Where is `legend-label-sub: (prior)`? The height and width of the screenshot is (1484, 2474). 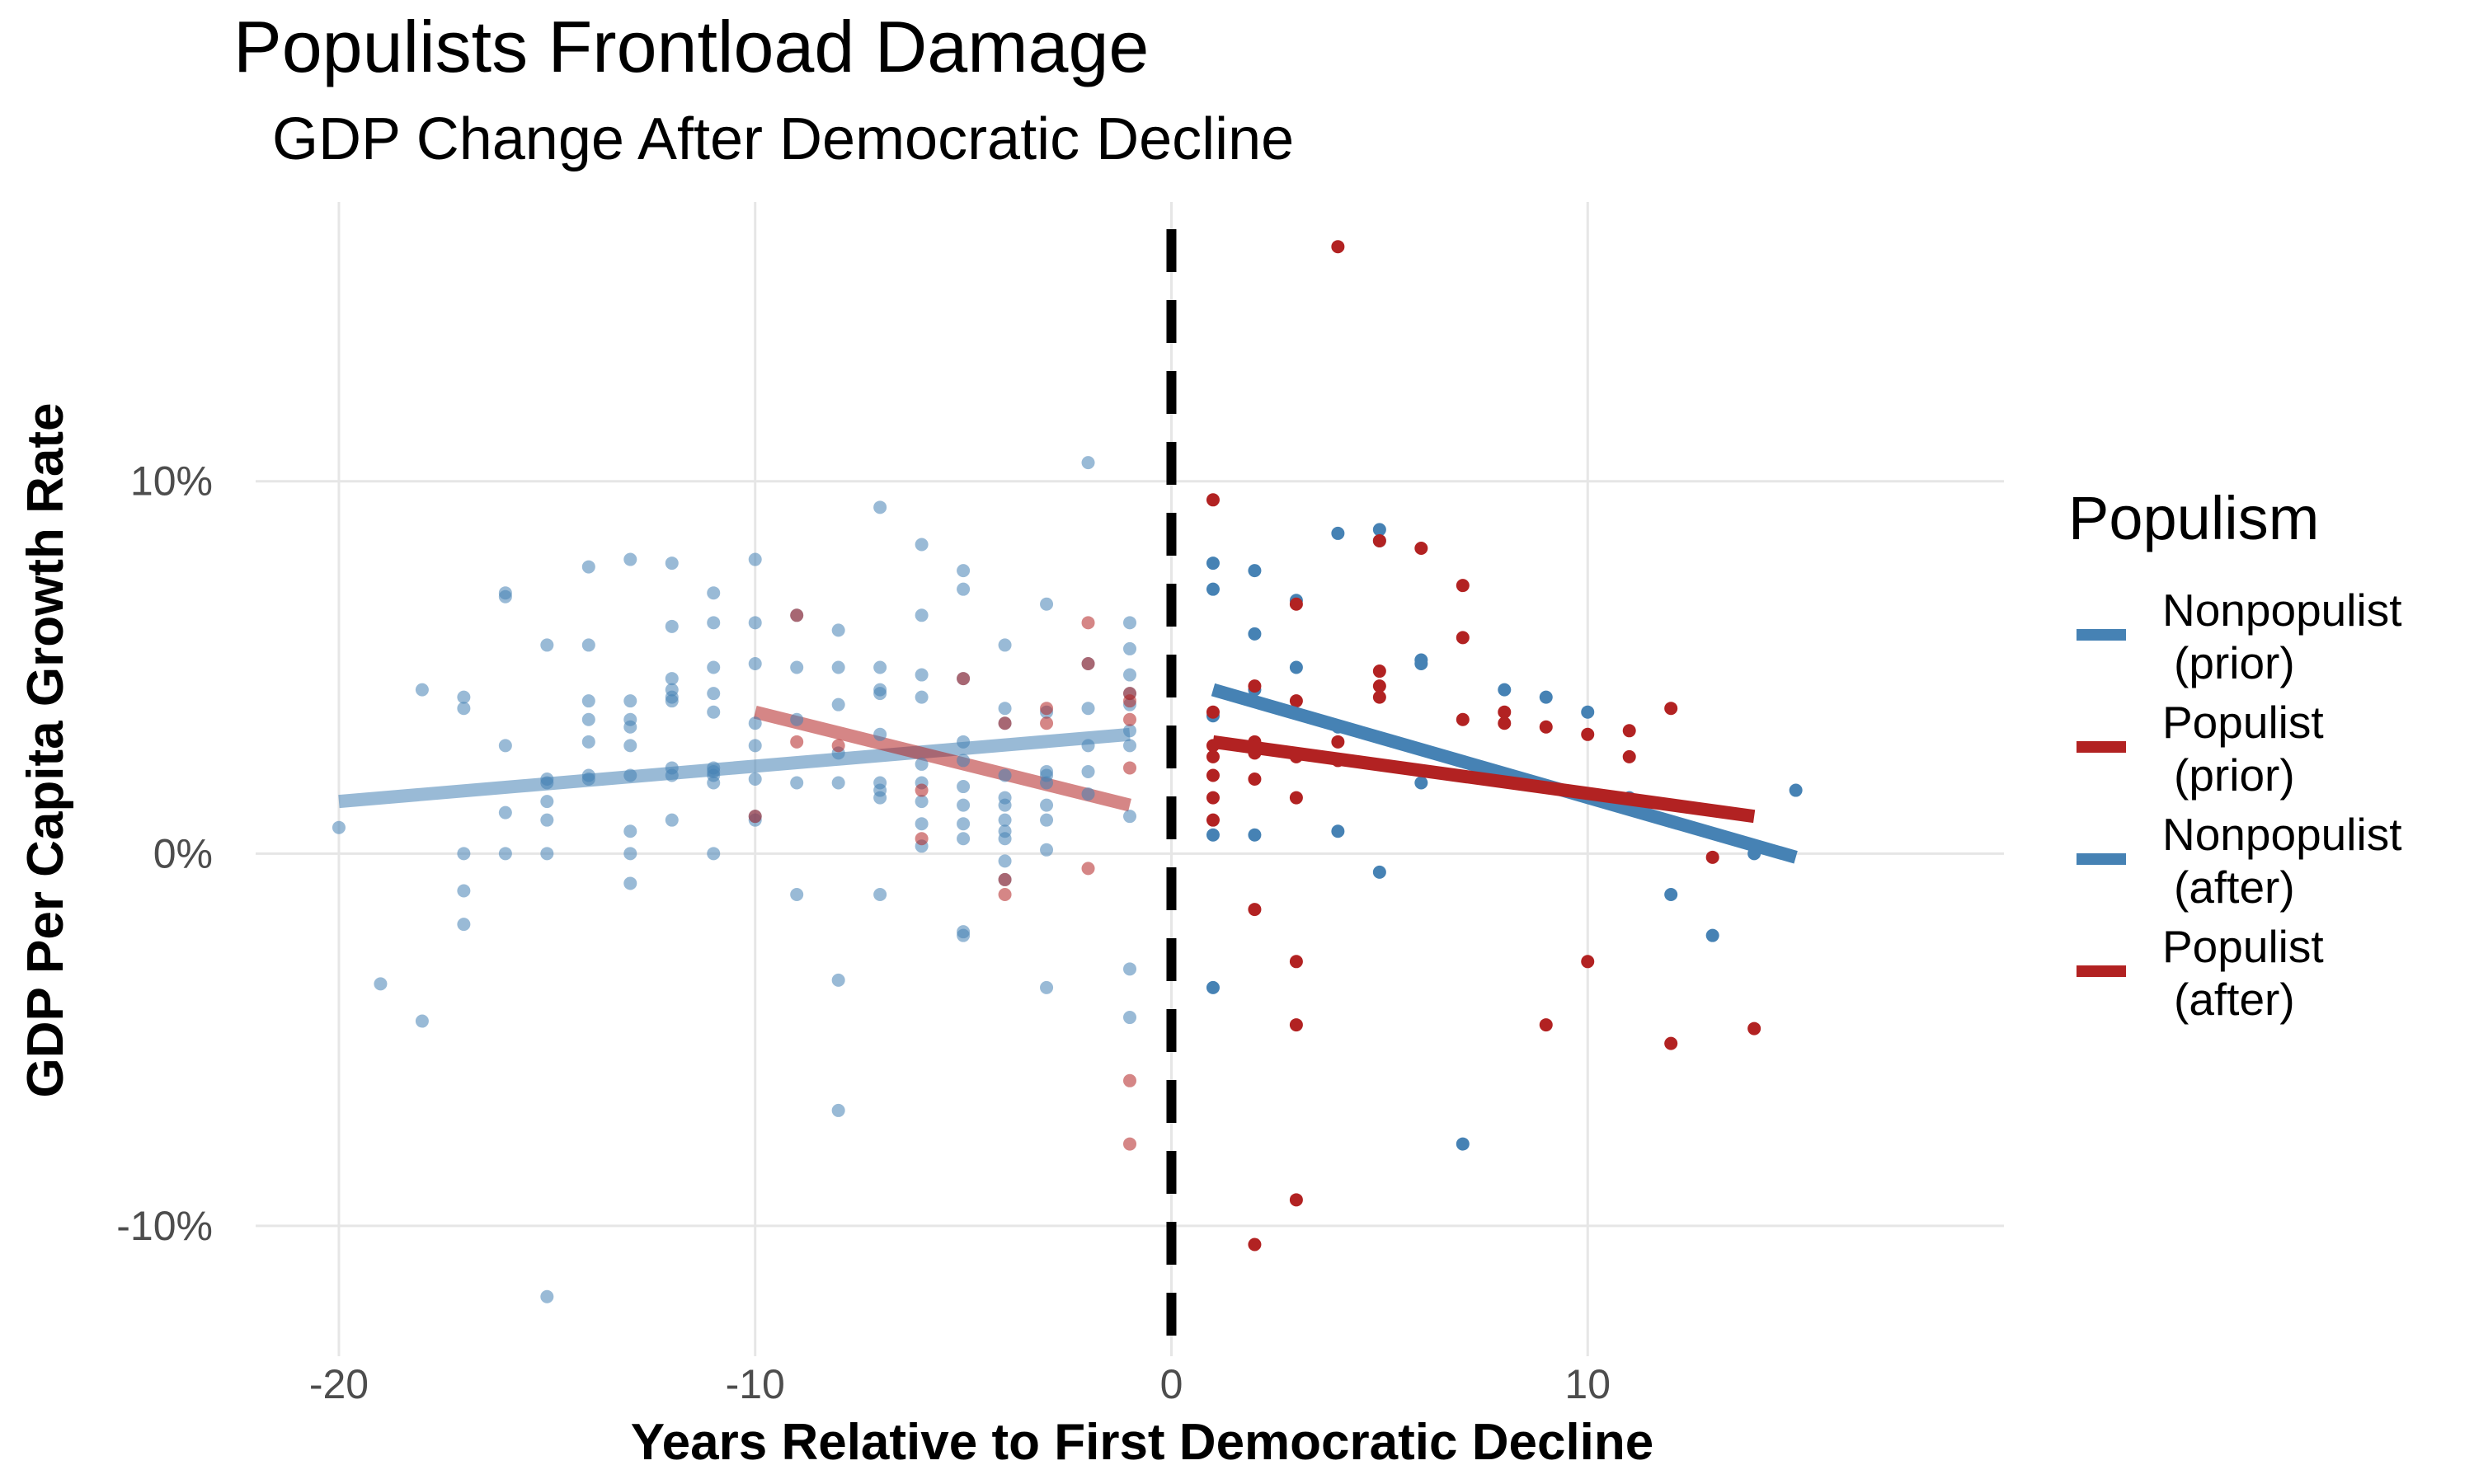 legend-label-sub: (prior) is located at coordinates (2234, 662).